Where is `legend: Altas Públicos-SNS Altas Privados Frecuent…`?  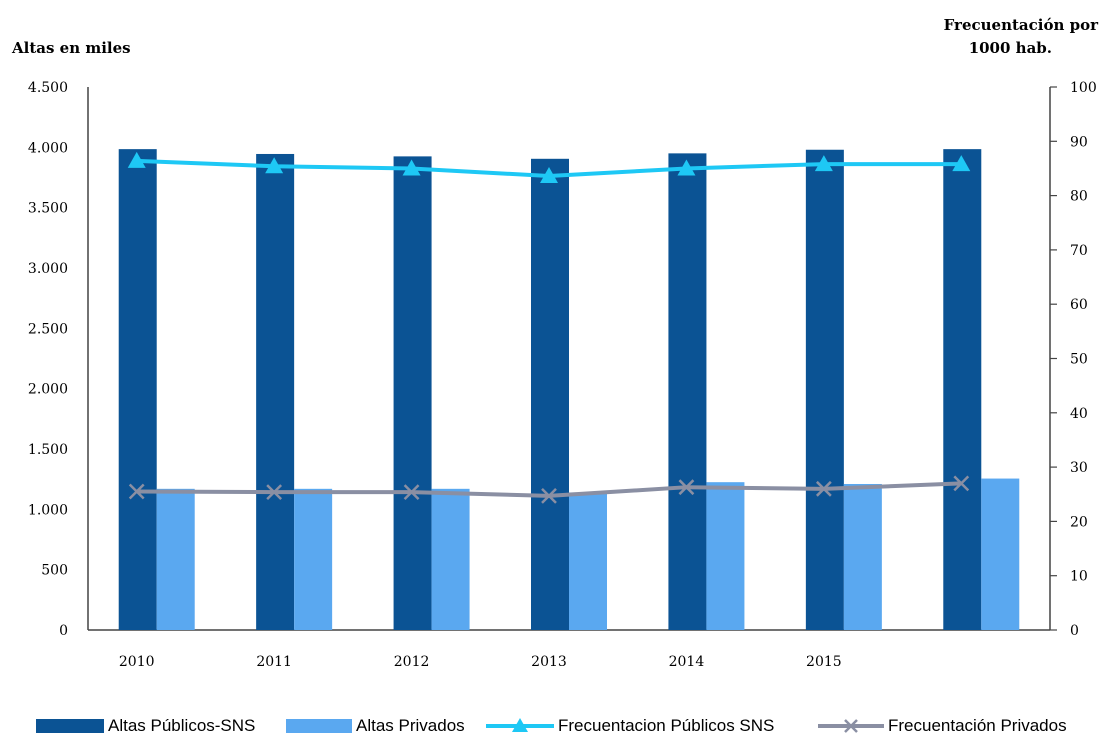 legend: Altas Públicos-SNS Altas Privados Frecuent… is located at coordinates (551, 725).